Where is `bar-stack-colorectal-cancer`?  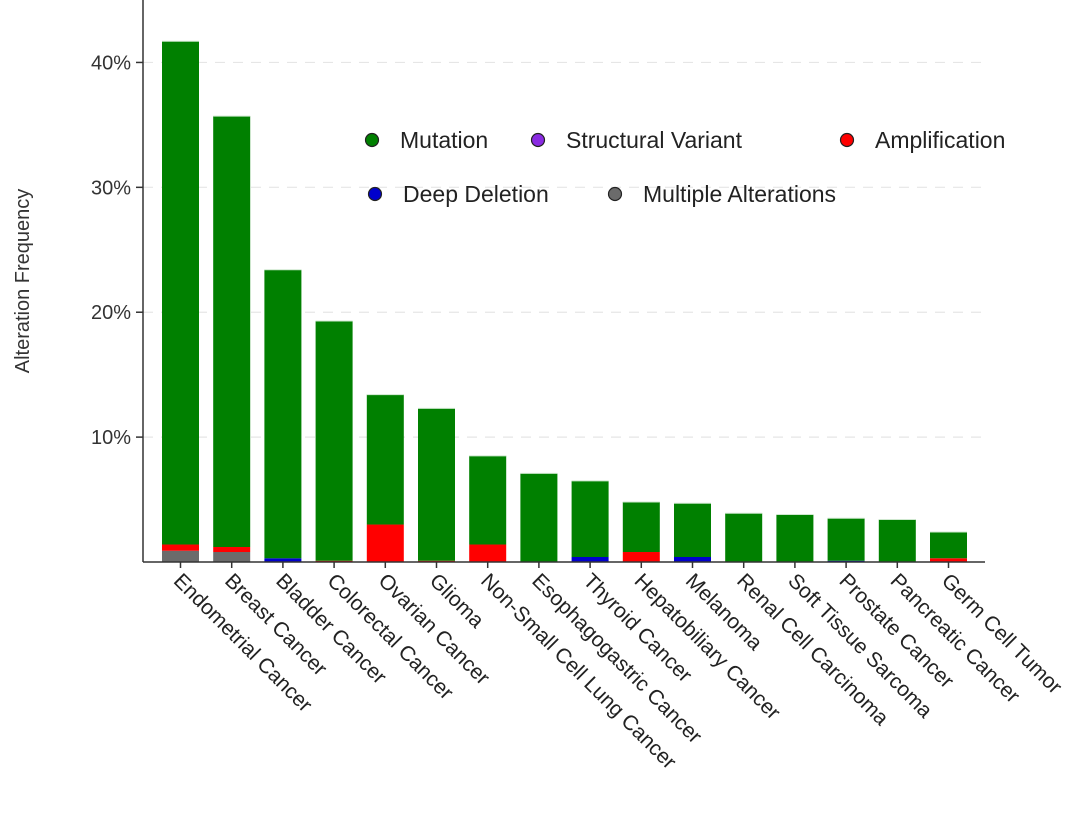
bar-stack-colorectal-cancer is located at coordinates (334, 441).